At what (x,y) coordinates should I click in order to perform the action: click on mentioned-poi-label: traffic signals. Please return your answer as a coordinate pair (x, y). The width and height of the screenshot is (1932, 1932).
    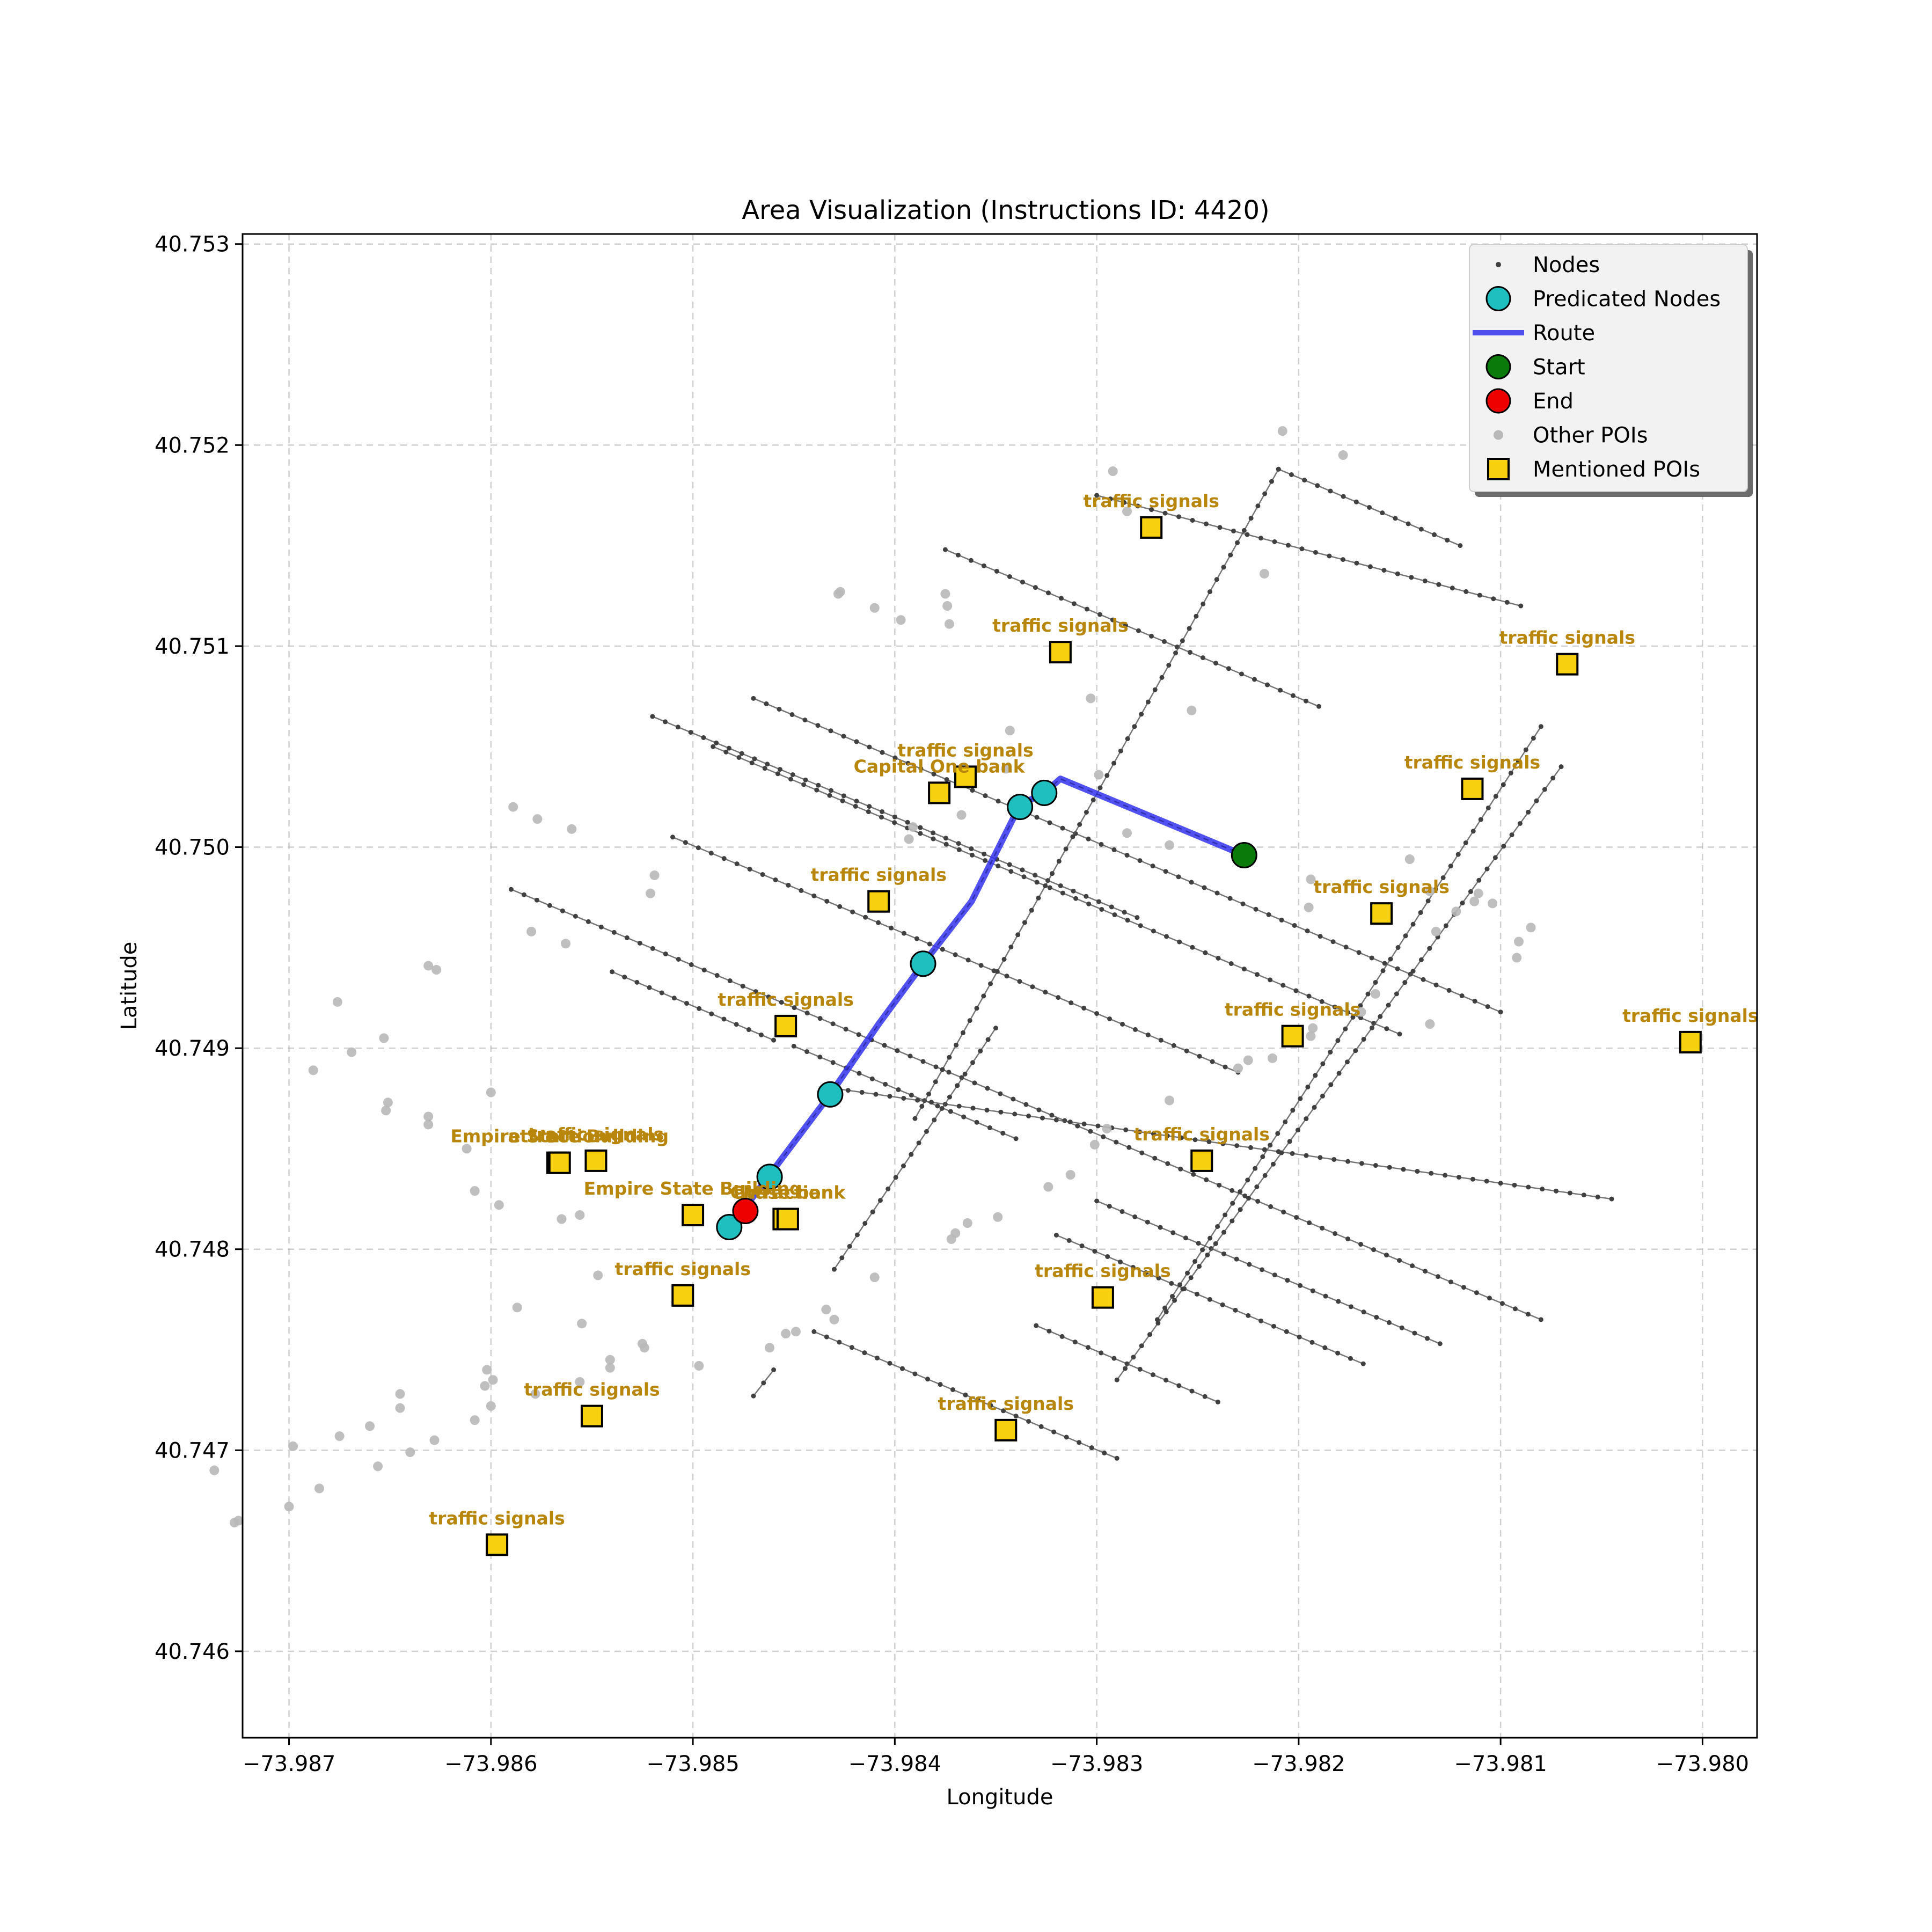
    Looking at the image, I should click on (1292, 1009).